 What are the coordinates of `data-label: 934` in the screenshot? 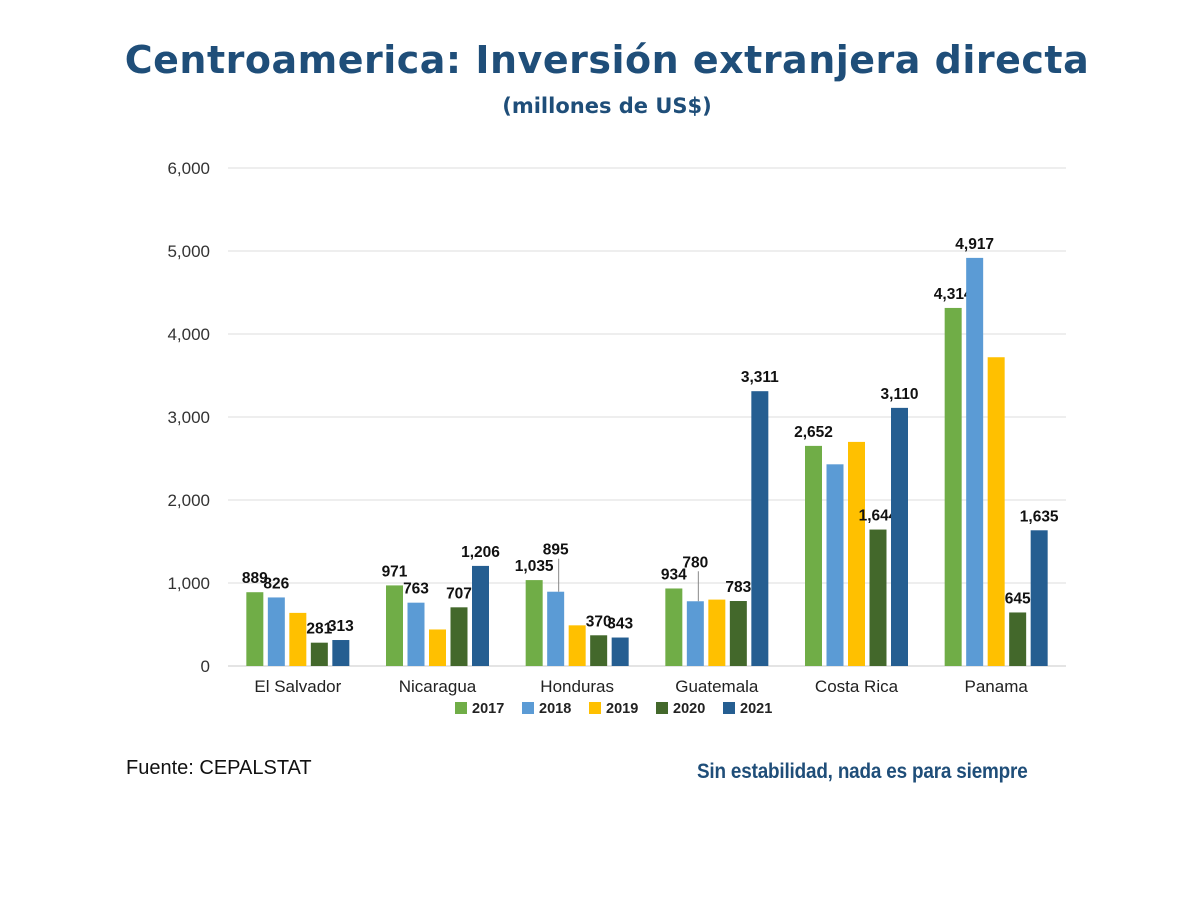 It's located at (674, 574).